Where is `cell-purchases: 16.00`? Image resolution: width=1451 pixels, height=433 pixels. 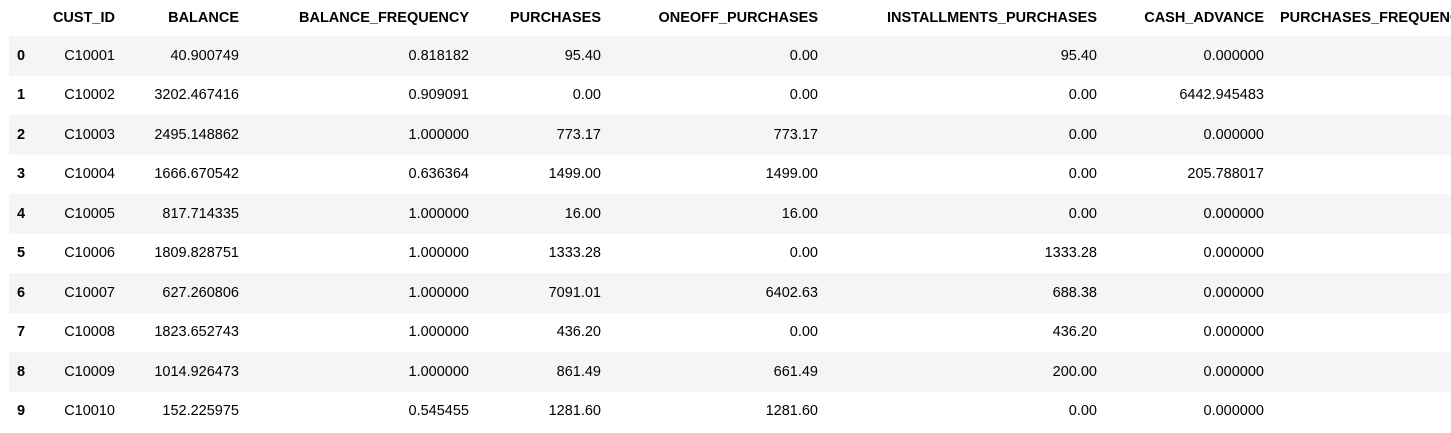 cell-purchases: 16.00 is located at coordinates (582, 213).